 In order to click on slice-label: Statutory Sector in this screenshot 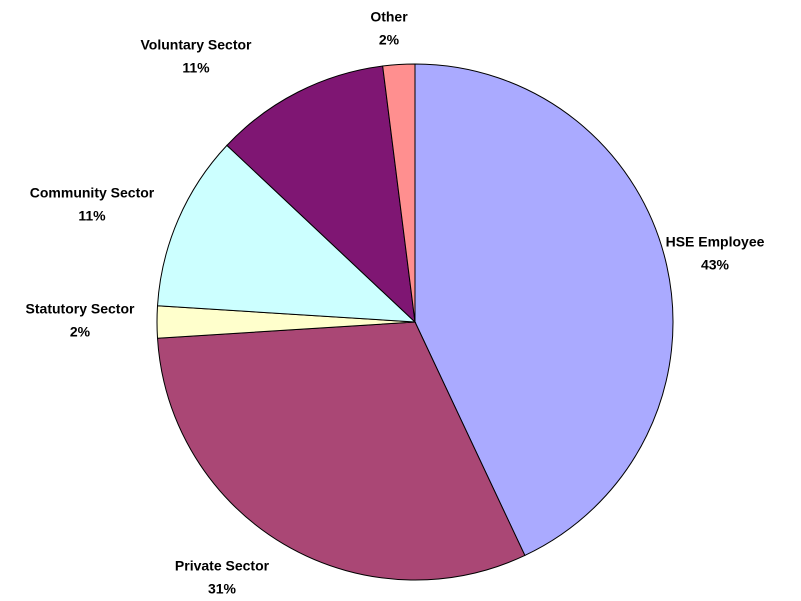, I will do `click(80, 309)`.